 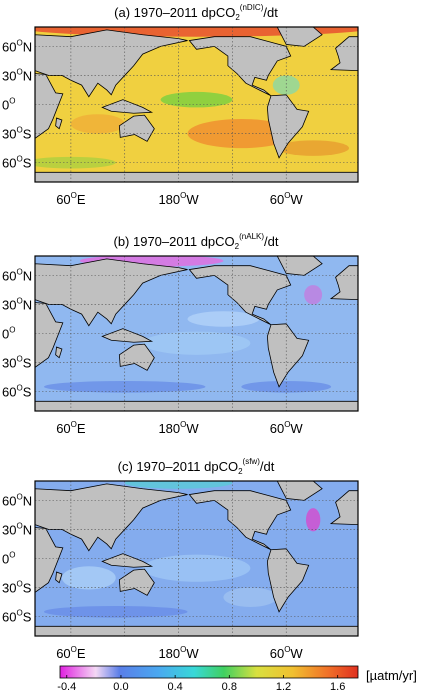 I want to click on colorbar-tick-label: 1.2, so click(x=283, y=687).